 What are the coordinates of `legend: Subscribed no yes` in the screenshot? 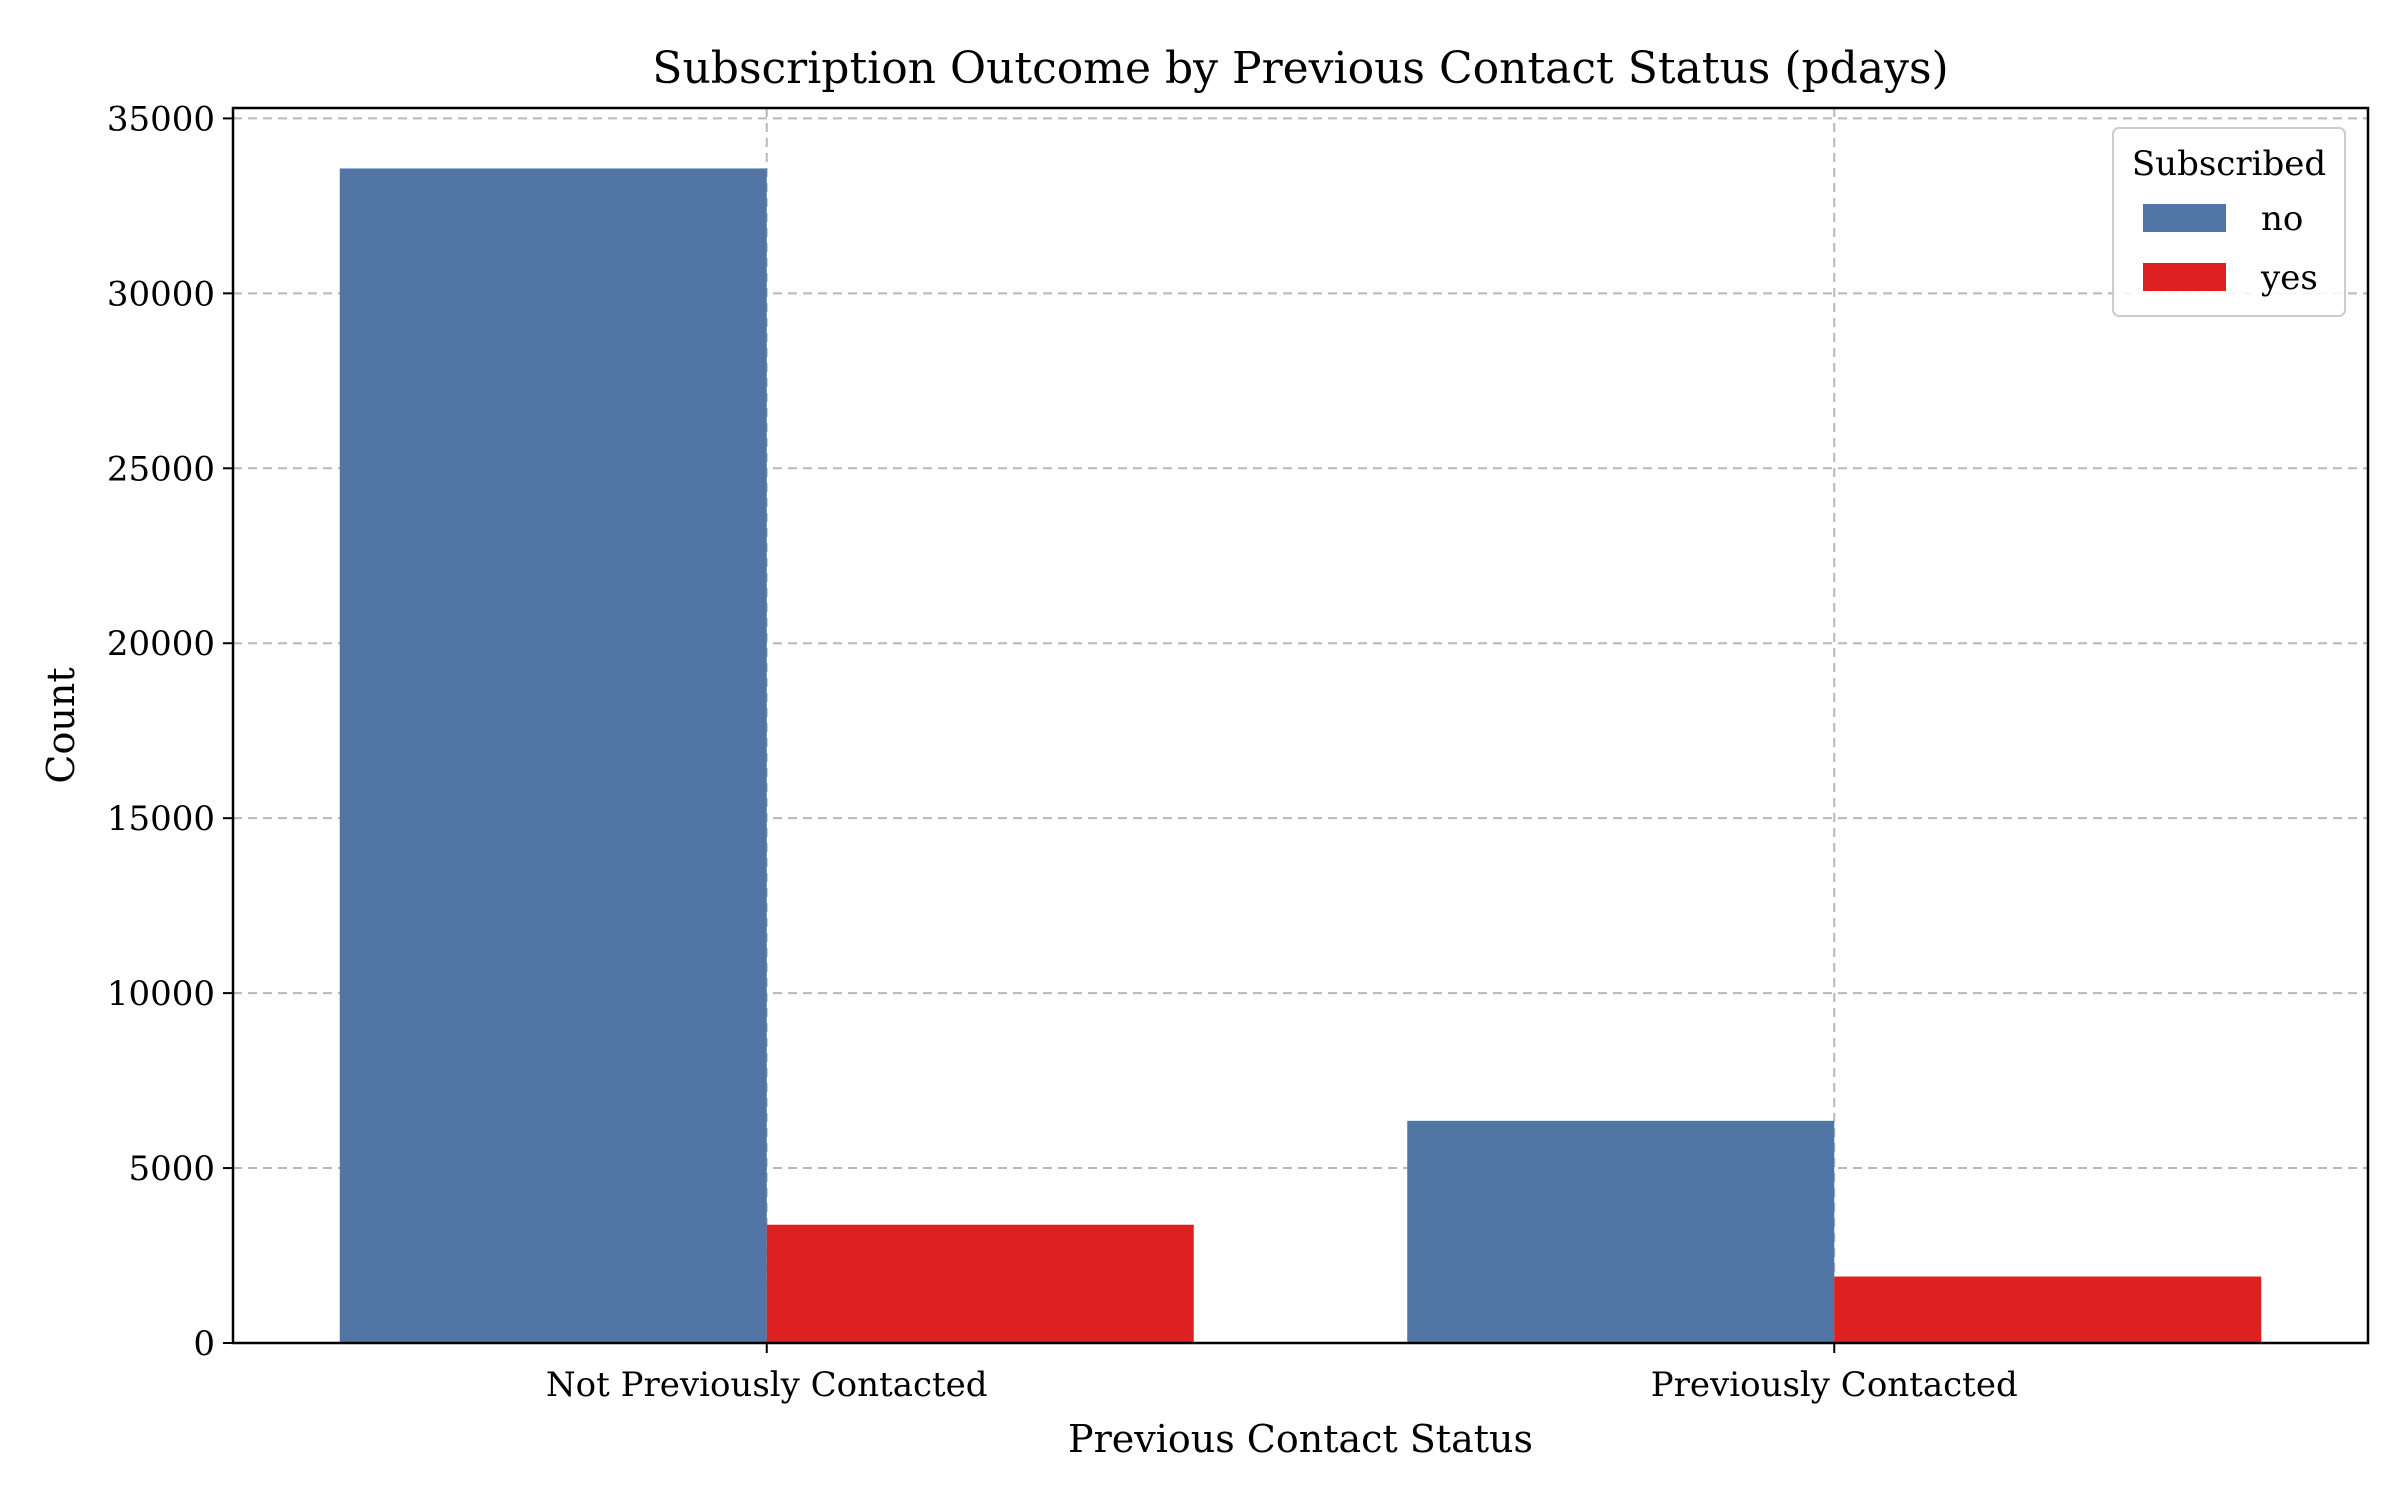 It's located at (2229, 222).